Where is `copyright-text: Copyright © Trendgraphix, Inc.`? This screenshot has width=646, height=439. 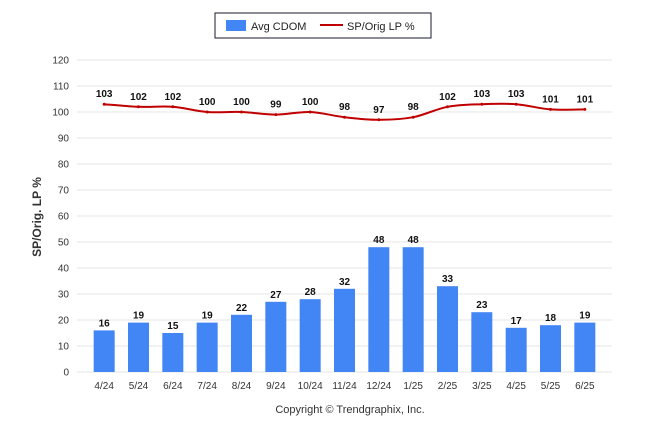 copyright-text: Copyright © Trendgraphix, Inc. is located at coordinates (349, 410).